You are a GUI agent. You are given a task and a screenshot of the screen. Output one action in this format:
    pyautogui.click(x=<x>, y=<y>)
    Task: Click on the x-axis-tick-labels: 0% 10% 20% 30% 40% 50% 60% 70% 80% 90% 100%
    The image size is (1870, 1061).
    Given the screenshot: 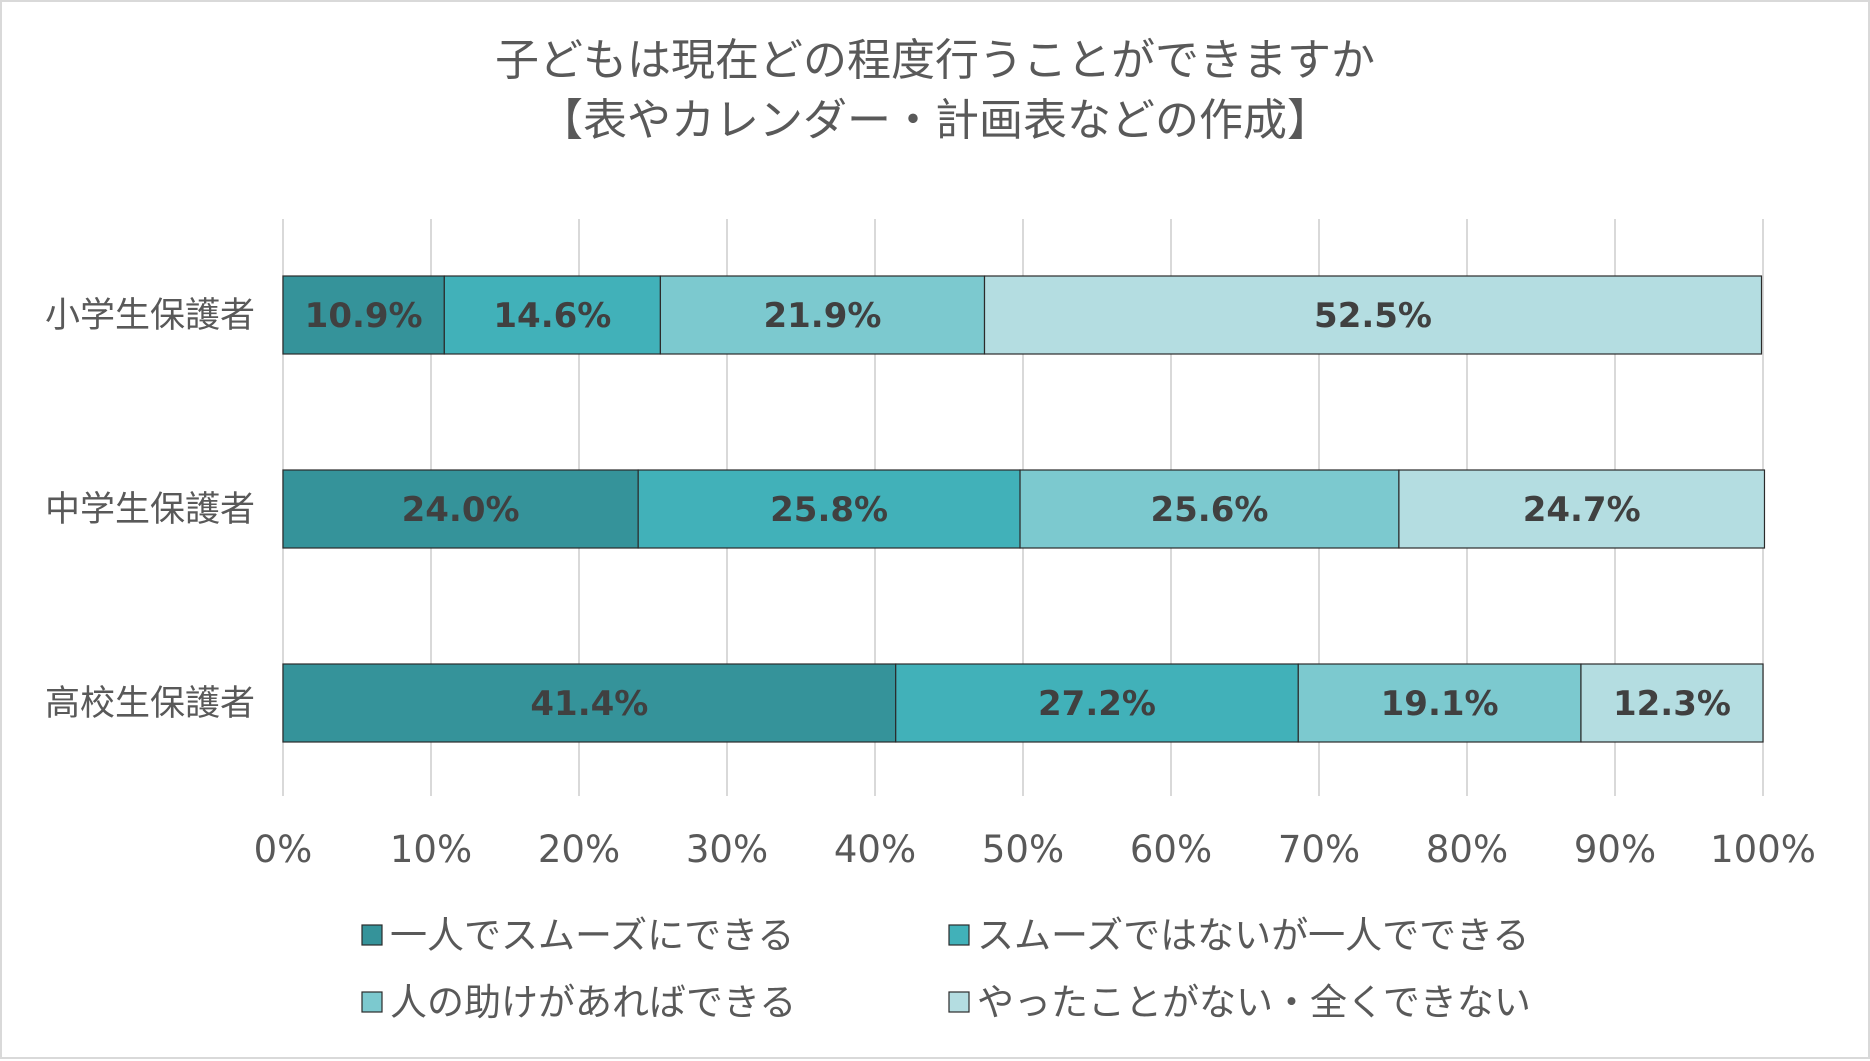 What is the action you would take?
    pyautogui.click(x=1035, y=849)
    